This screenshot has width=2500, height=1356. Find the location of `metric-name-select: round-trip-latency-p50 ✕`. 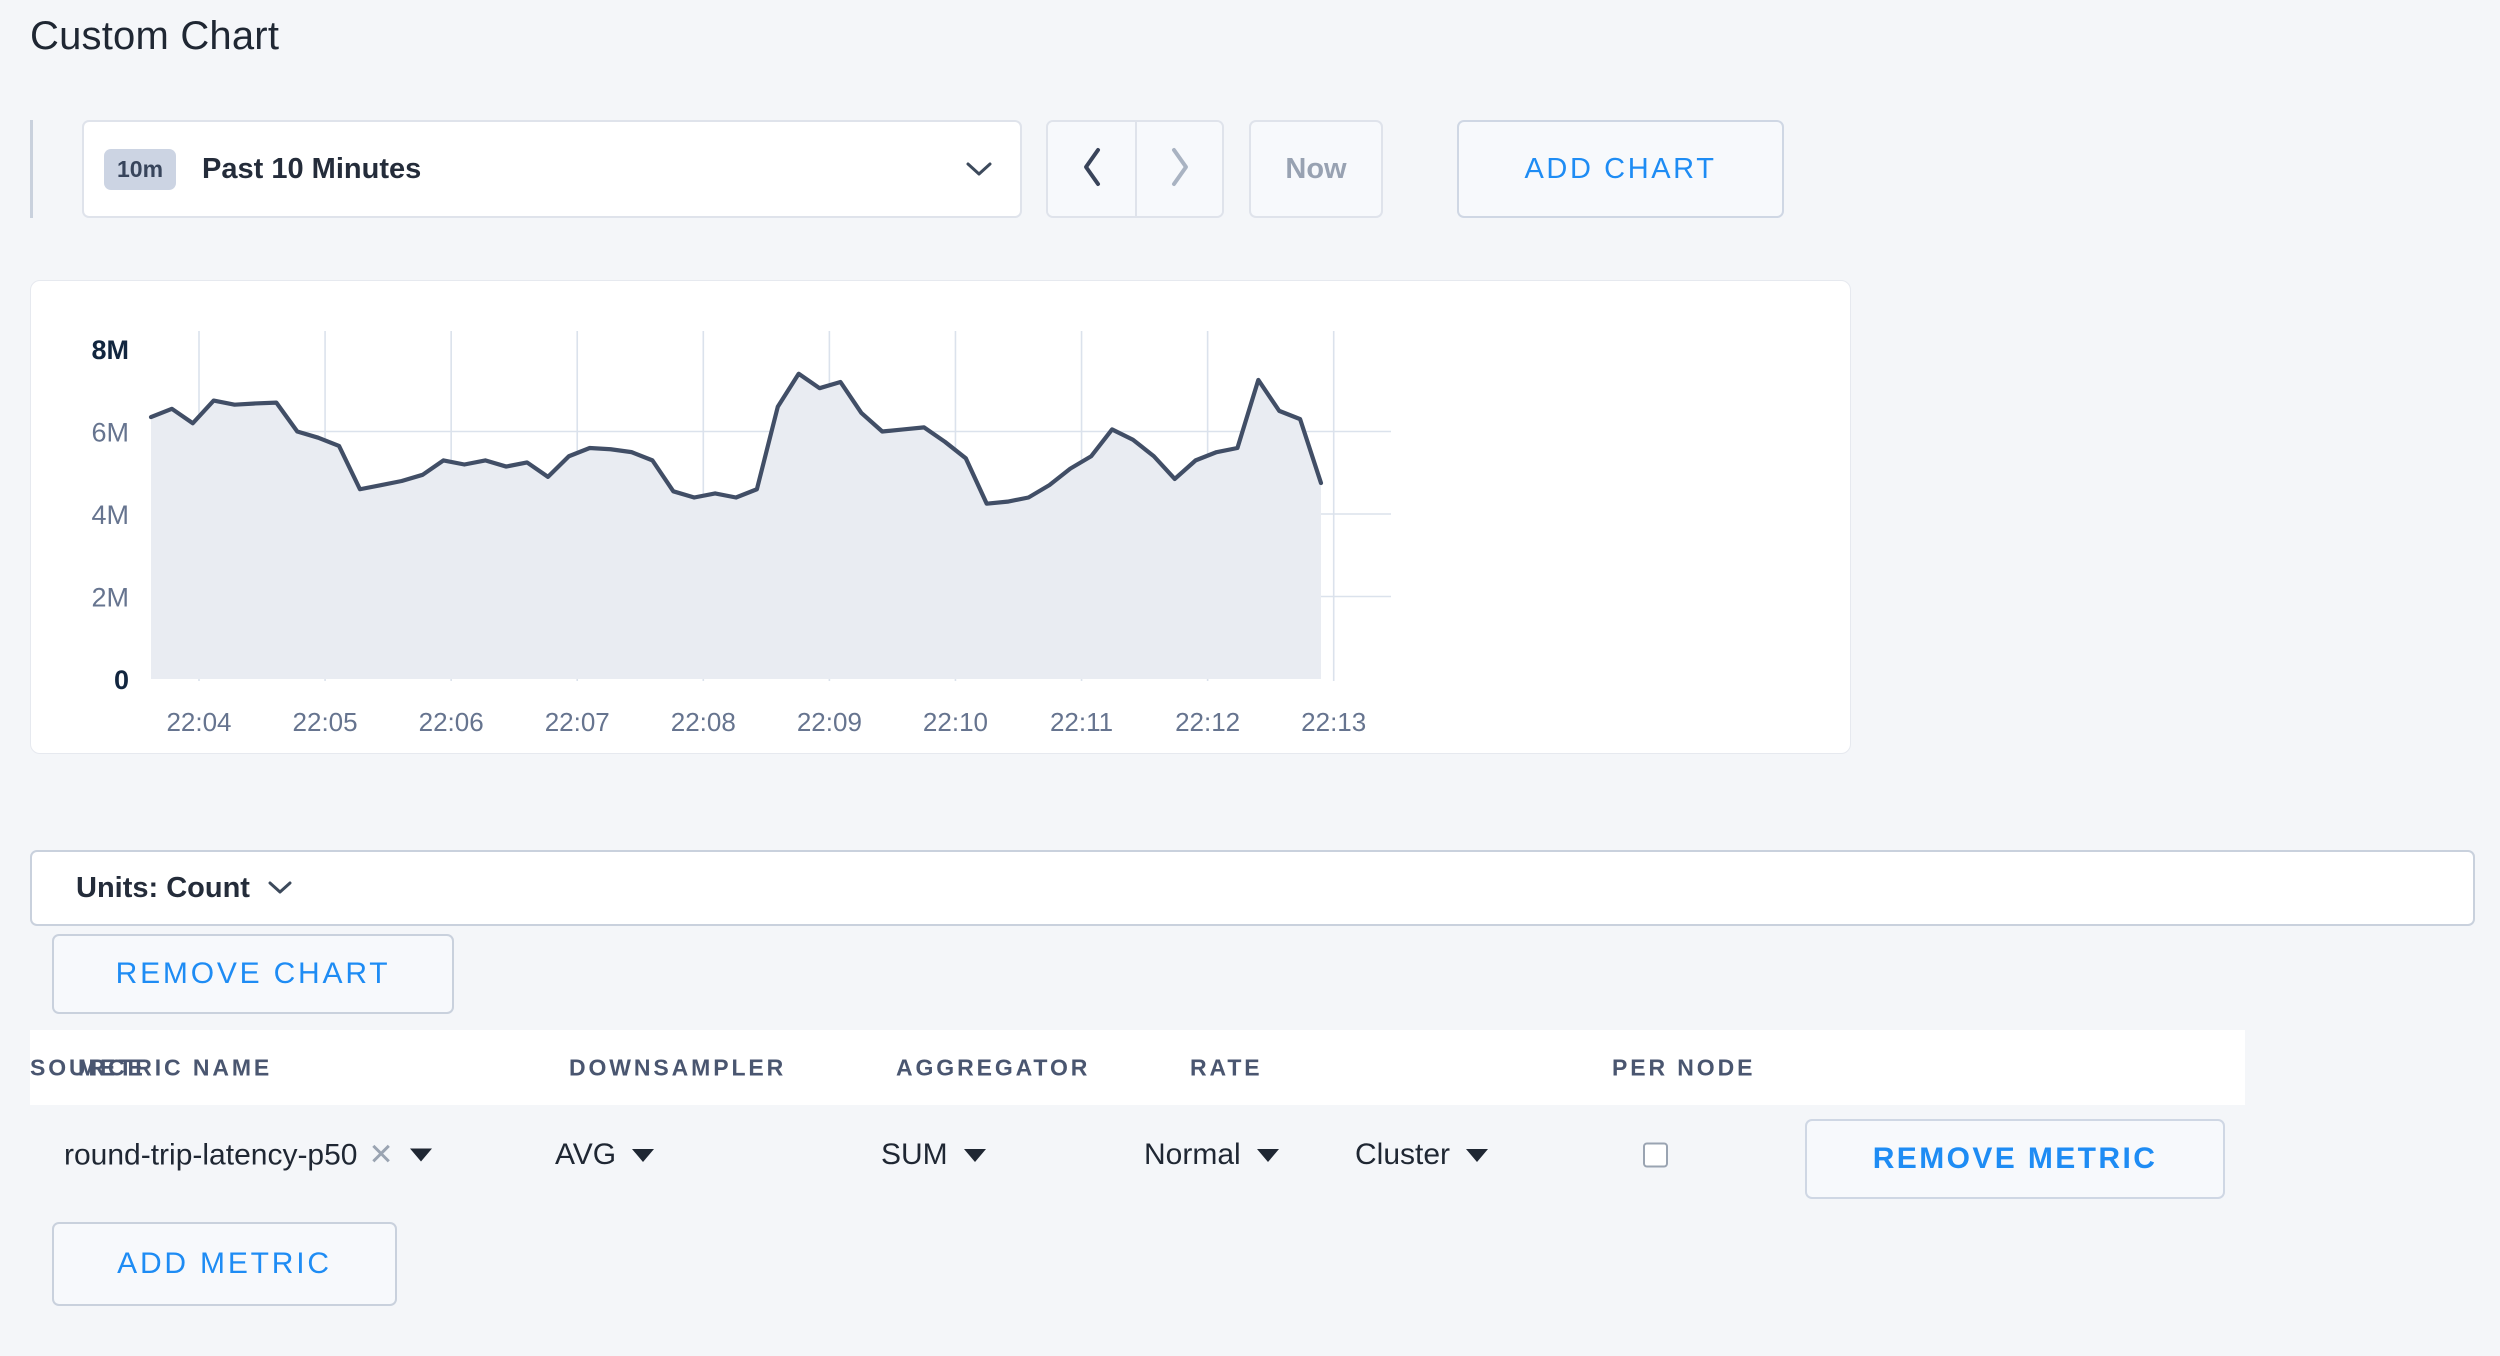

metric-name-select: round-trip-latency-p50 ✕ is located at coordinates (248, 1155).